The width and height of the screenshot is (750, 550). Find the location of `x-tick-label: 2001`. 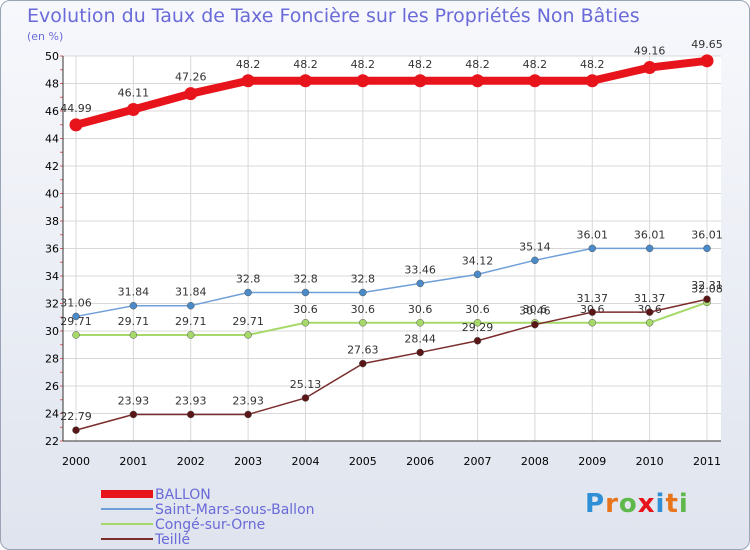

x-tick-label: 2001 is located at coordinates (133, 461).